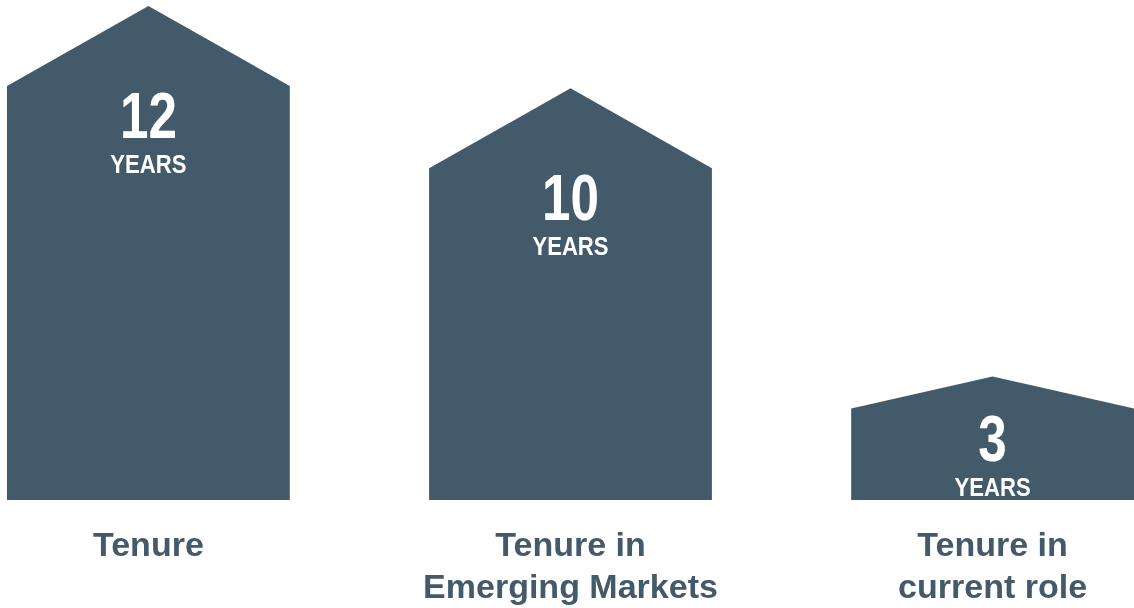 Image resolution: width=1134 pixels, height=608 pixels. I want to click on x-tick-label: Tenure in current role, so click(993, 565).